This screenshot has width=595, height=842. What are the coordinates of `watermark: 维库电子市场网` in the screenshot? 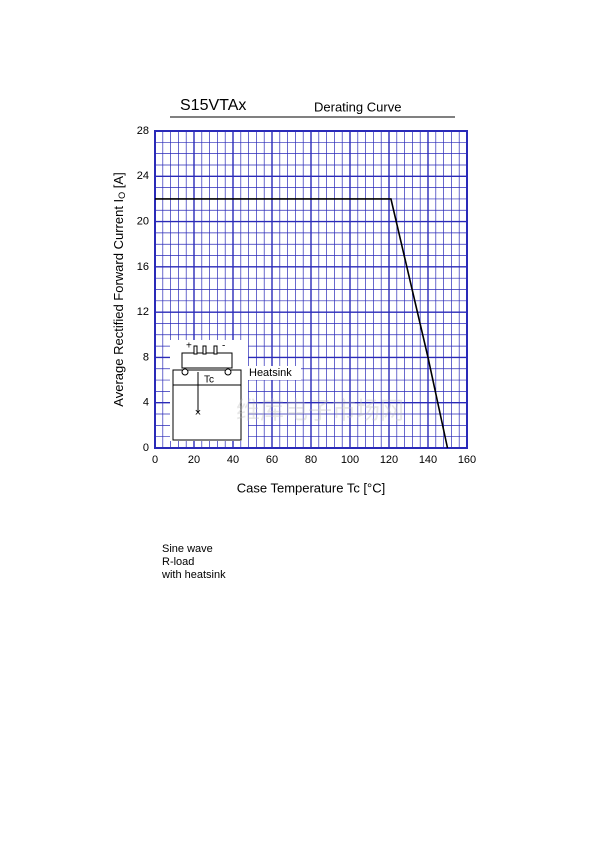 It's located at (320, 411).